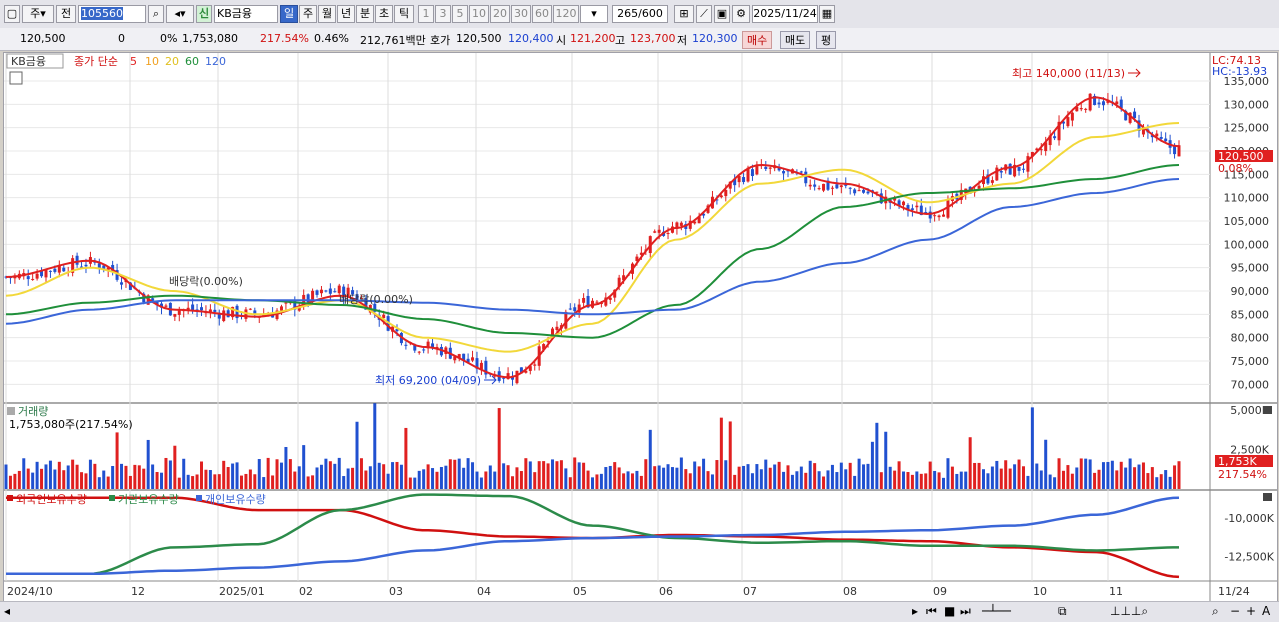 The height and width of the screenshot is (622, 1279). What do you see at coordinates (566, 14) in the screenshot?
I see `interval-120: 120` at bounding box center [566, 14].